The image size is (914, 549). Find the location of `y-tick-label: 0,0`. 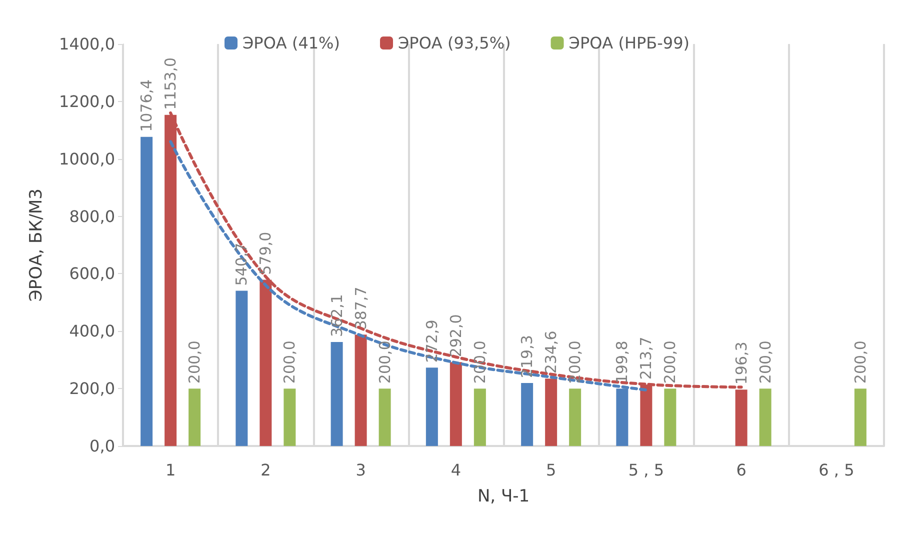

y-tick-label: 0,0 is located at coordinates (102, 446).